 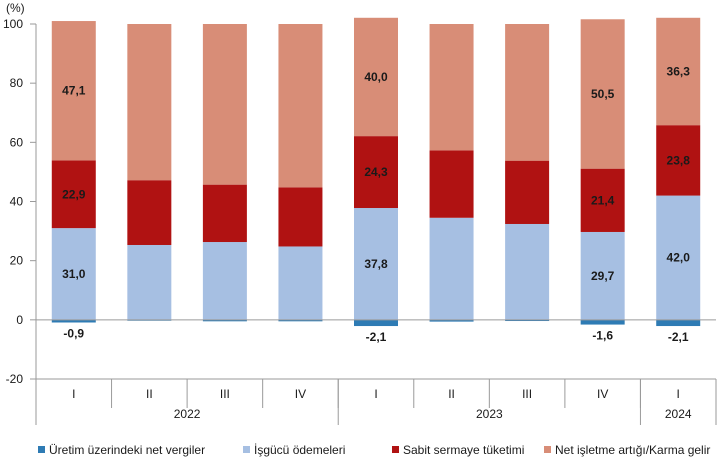 I want to click on y-tick-label: 100, so click(x=13, y=24).